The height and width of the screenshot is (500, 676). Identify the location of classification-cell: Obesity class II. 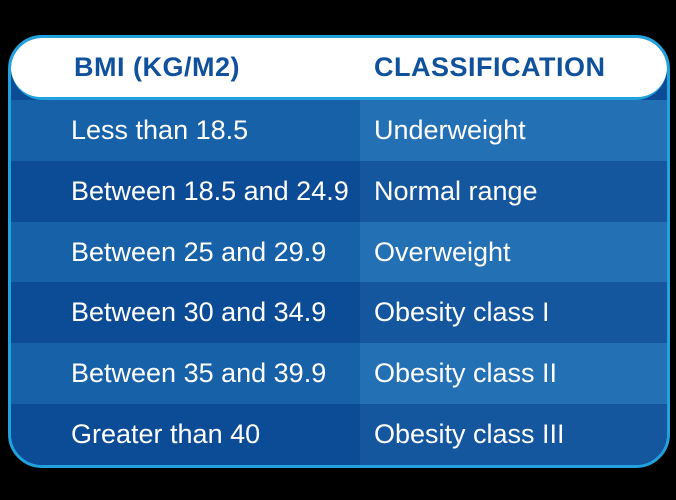
(513, 374).